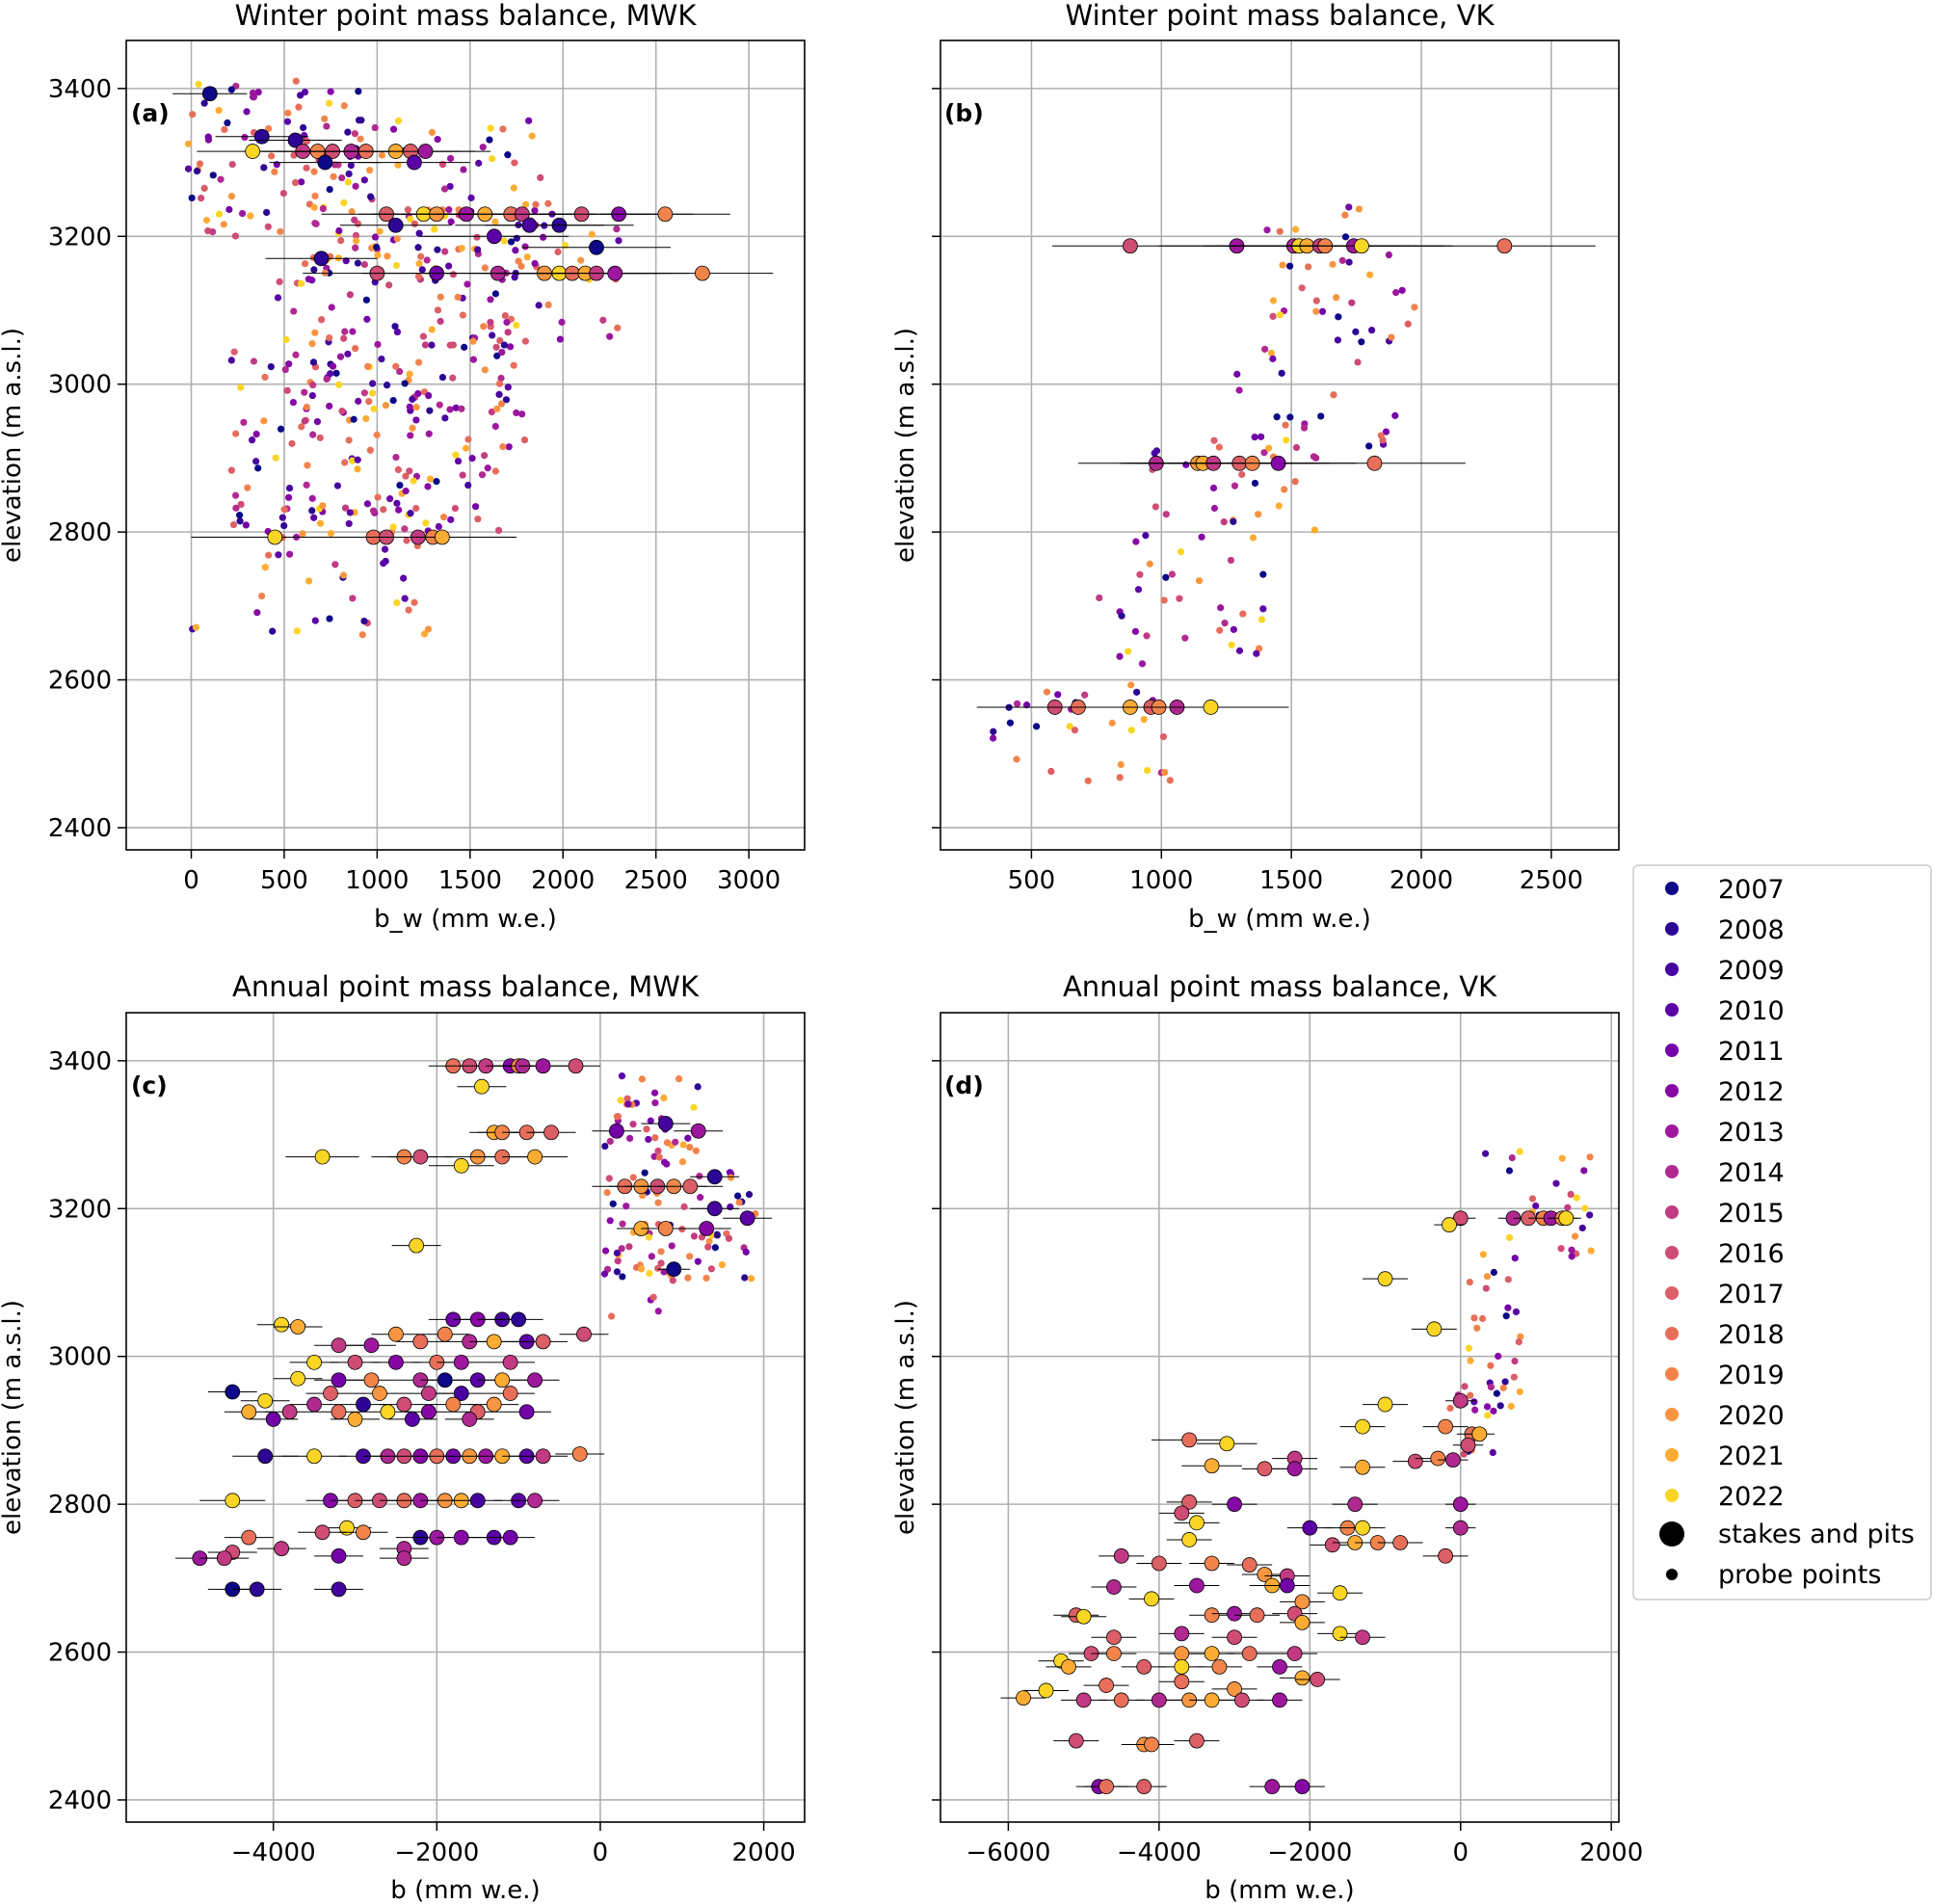 This screenshot has height=1904, width=1933. I want to click on y-tick-label: 3200, so click(80, 237).